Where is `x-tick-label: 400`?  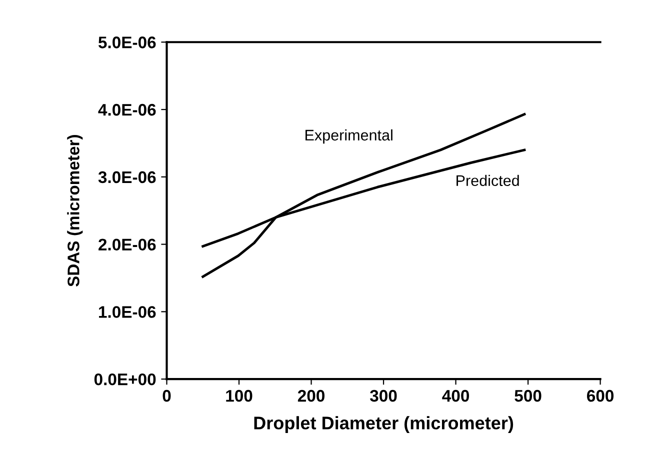 x-tick-label: 400 is located at coordinates (456, 396).